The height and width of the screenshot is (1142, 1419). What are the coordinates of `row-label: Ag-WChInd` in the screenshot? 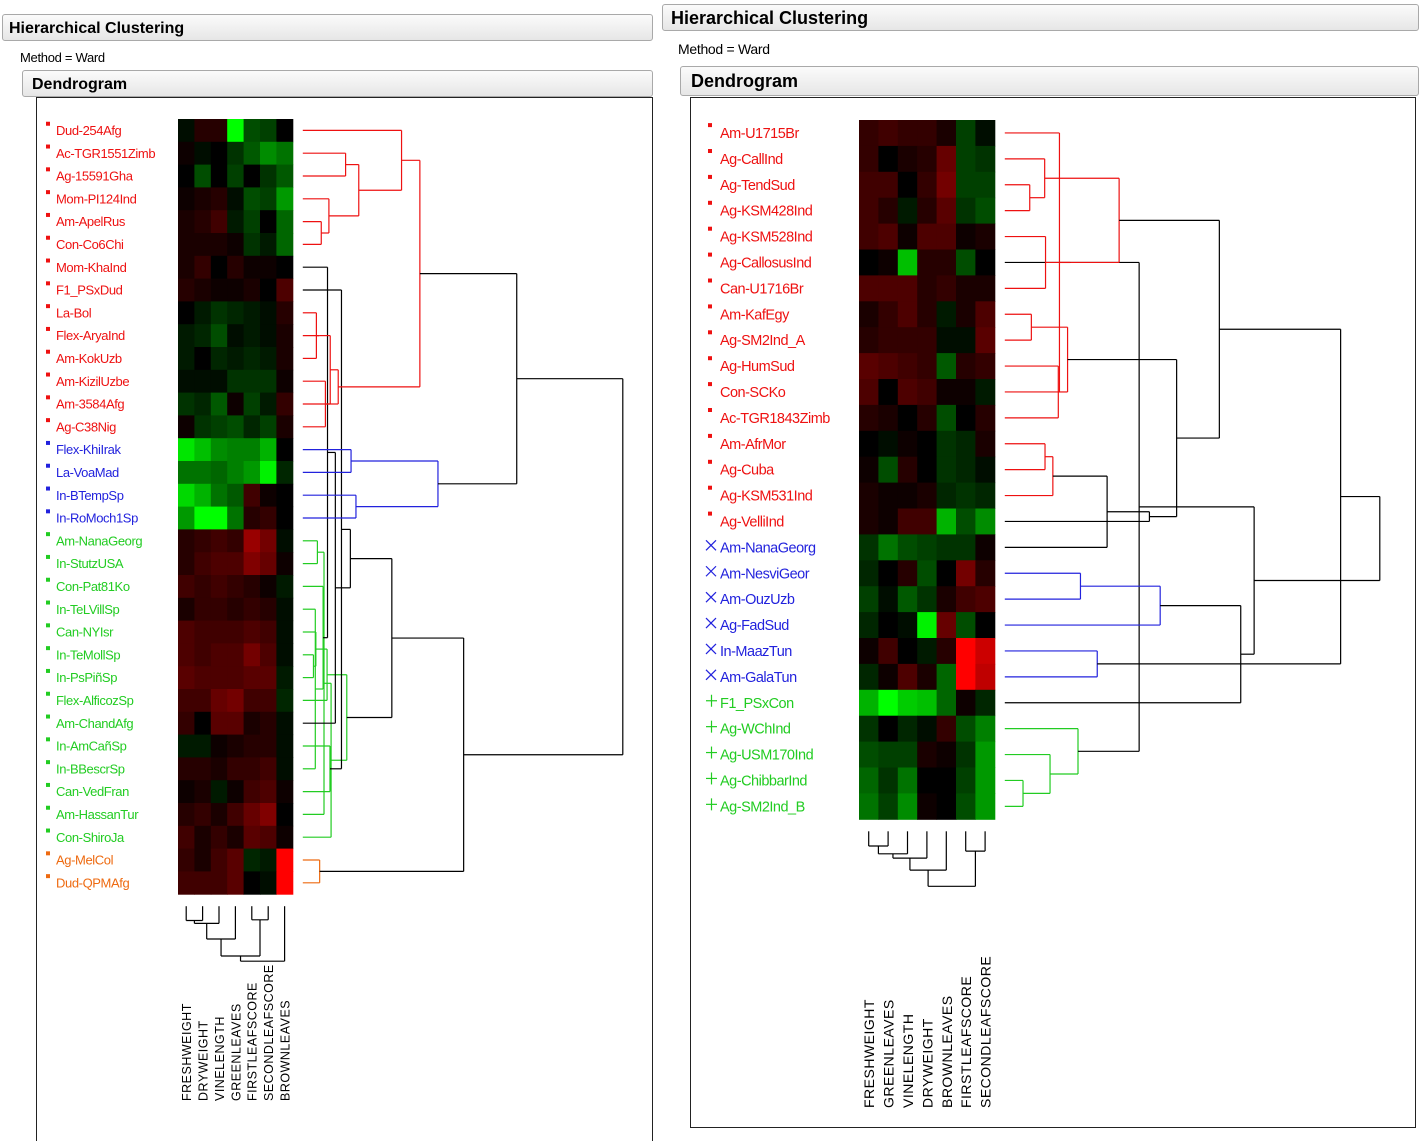 It's located at (755, 730).